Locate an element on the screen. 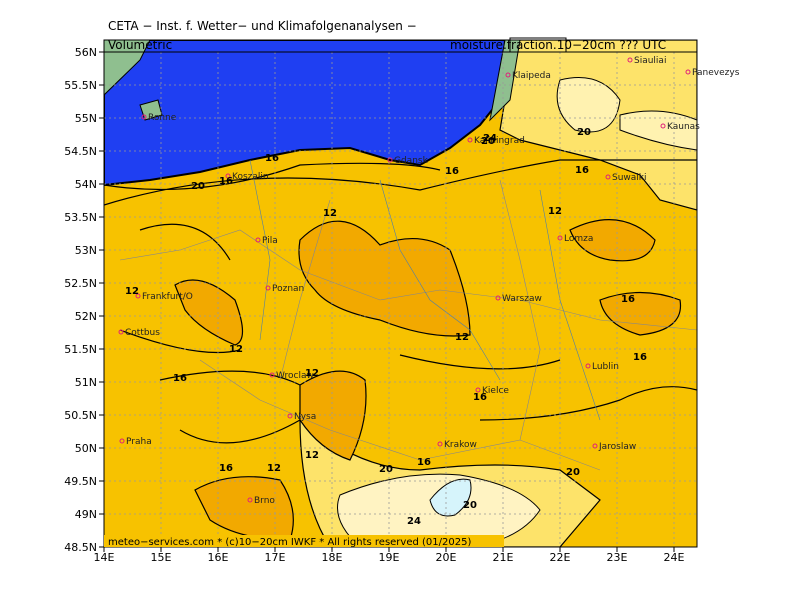  city-label: Koszalin is located at coordinates (250, 177).